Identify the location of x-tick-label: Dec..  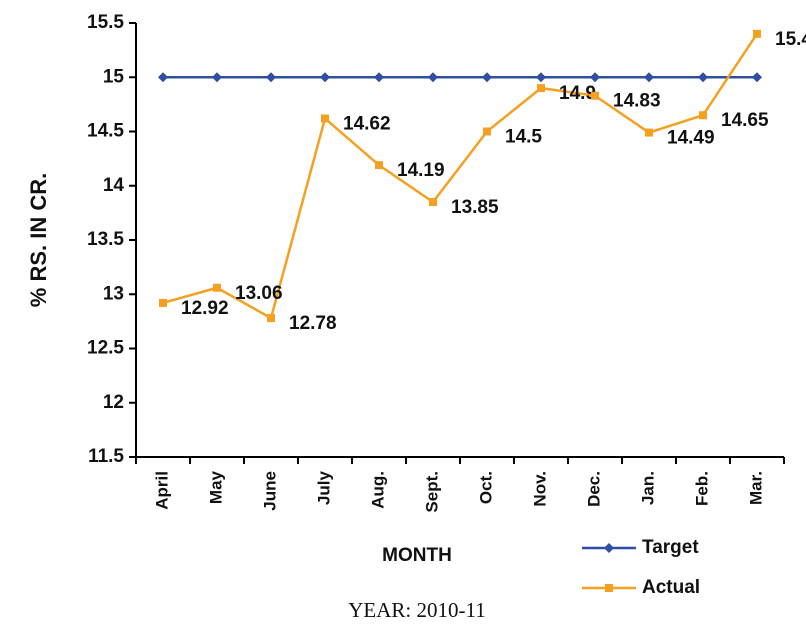
(593, 489).